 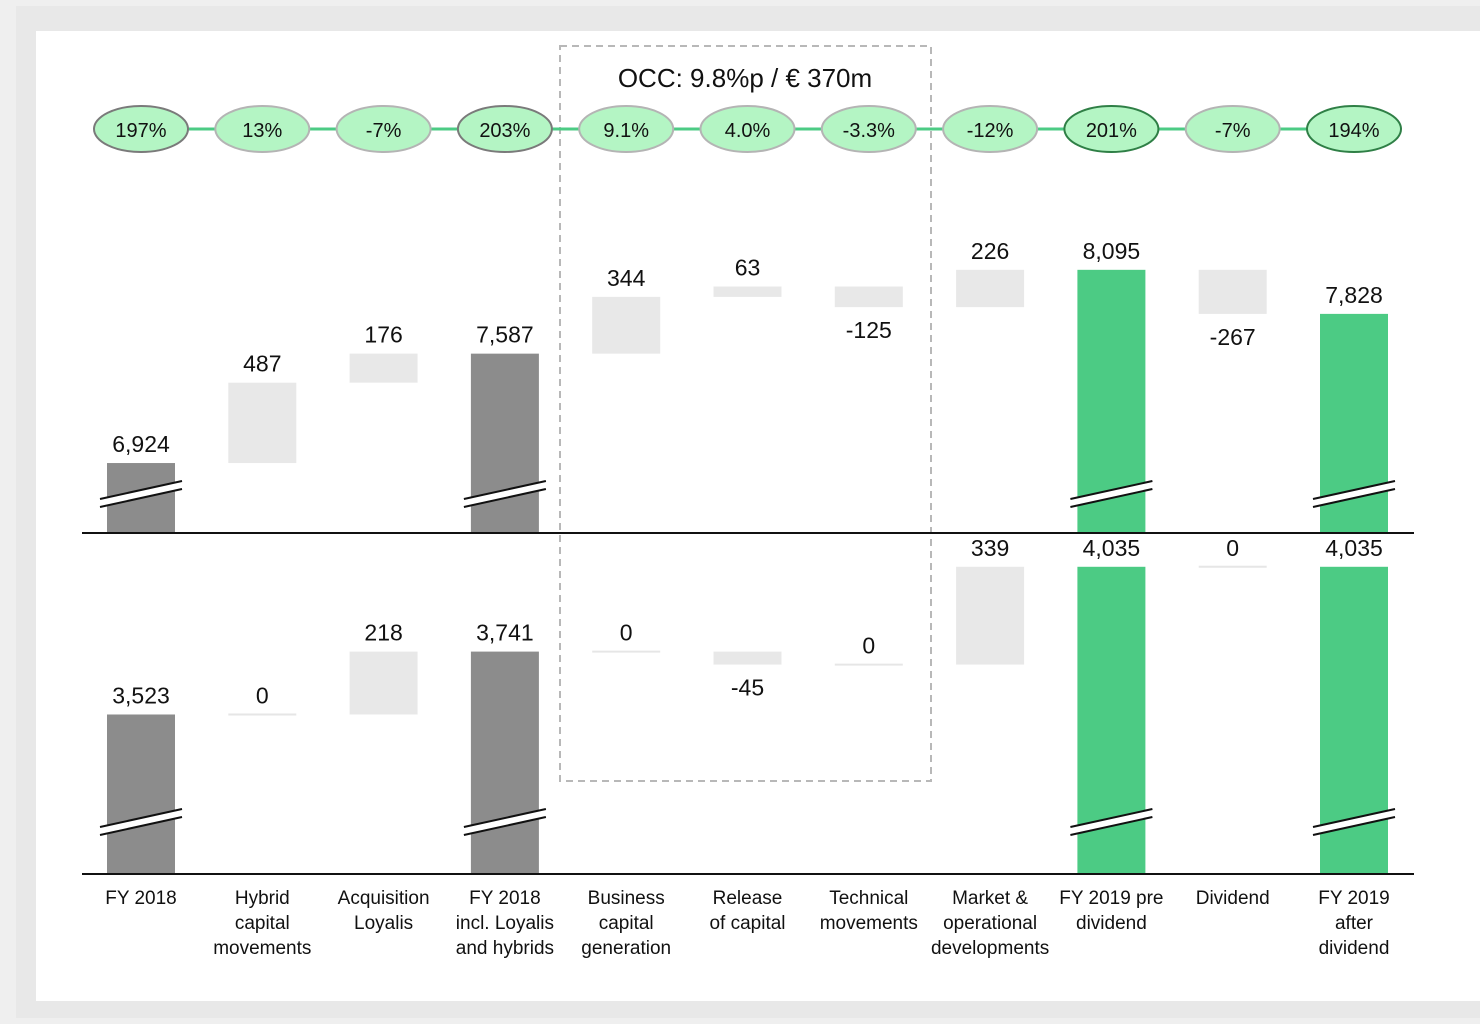 What do you see at coordinates (1112, 251) in the screenshot?
I see `top-value-label: 8,095` at bounding box center [1112, 251].